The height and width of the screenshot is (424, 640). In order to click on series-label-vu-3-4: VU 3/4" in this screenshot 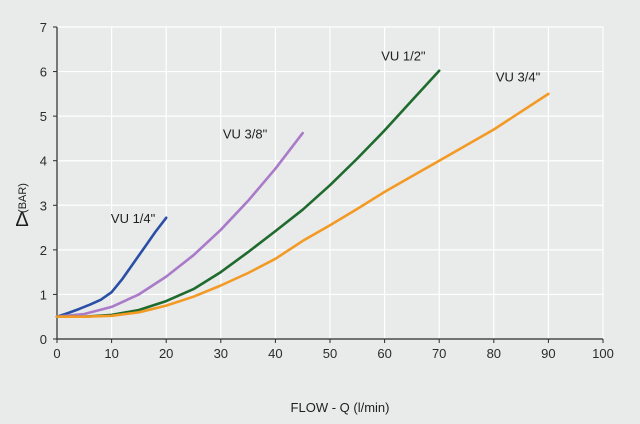, I will do `click(518, 76)`.